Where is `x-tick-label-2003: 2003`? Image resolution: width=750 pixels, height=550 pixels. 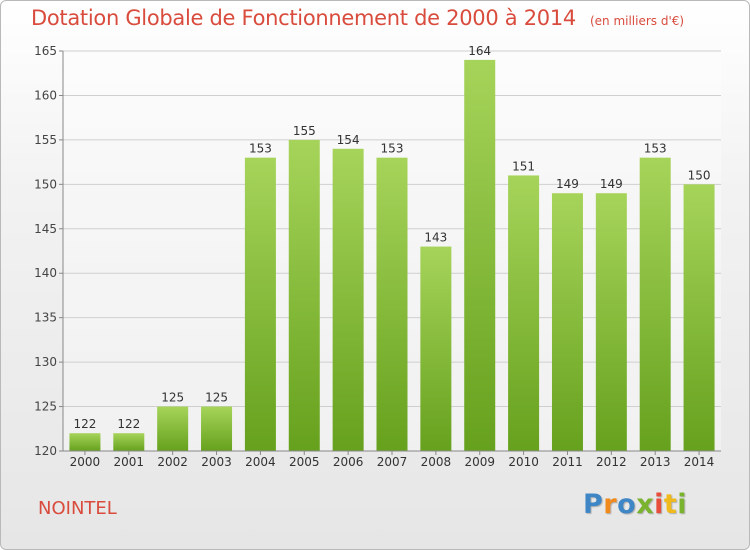 x-tick-label-2003: 2003 is located at coordinates (216, 462).